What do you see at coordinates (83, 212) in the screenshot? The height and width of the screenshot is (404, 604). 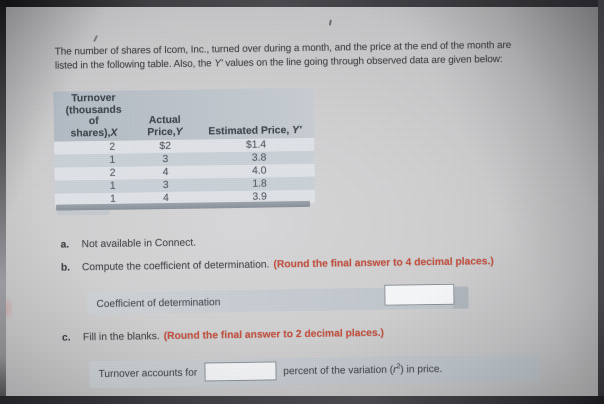 I see `table-scrollbar-thumb` at bounding box center [83, 212].